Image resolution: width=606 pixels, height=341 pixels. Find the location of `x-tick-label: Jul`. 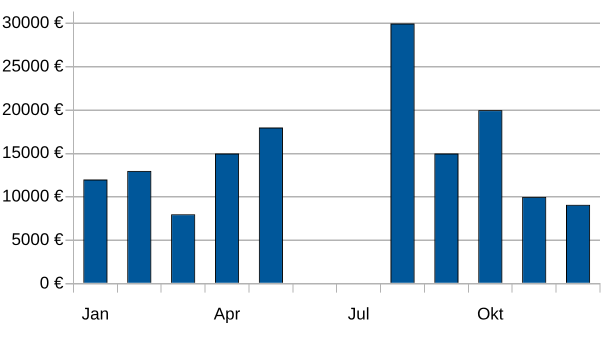

x-tick-label: Jul is located at coordinates (359, 314).